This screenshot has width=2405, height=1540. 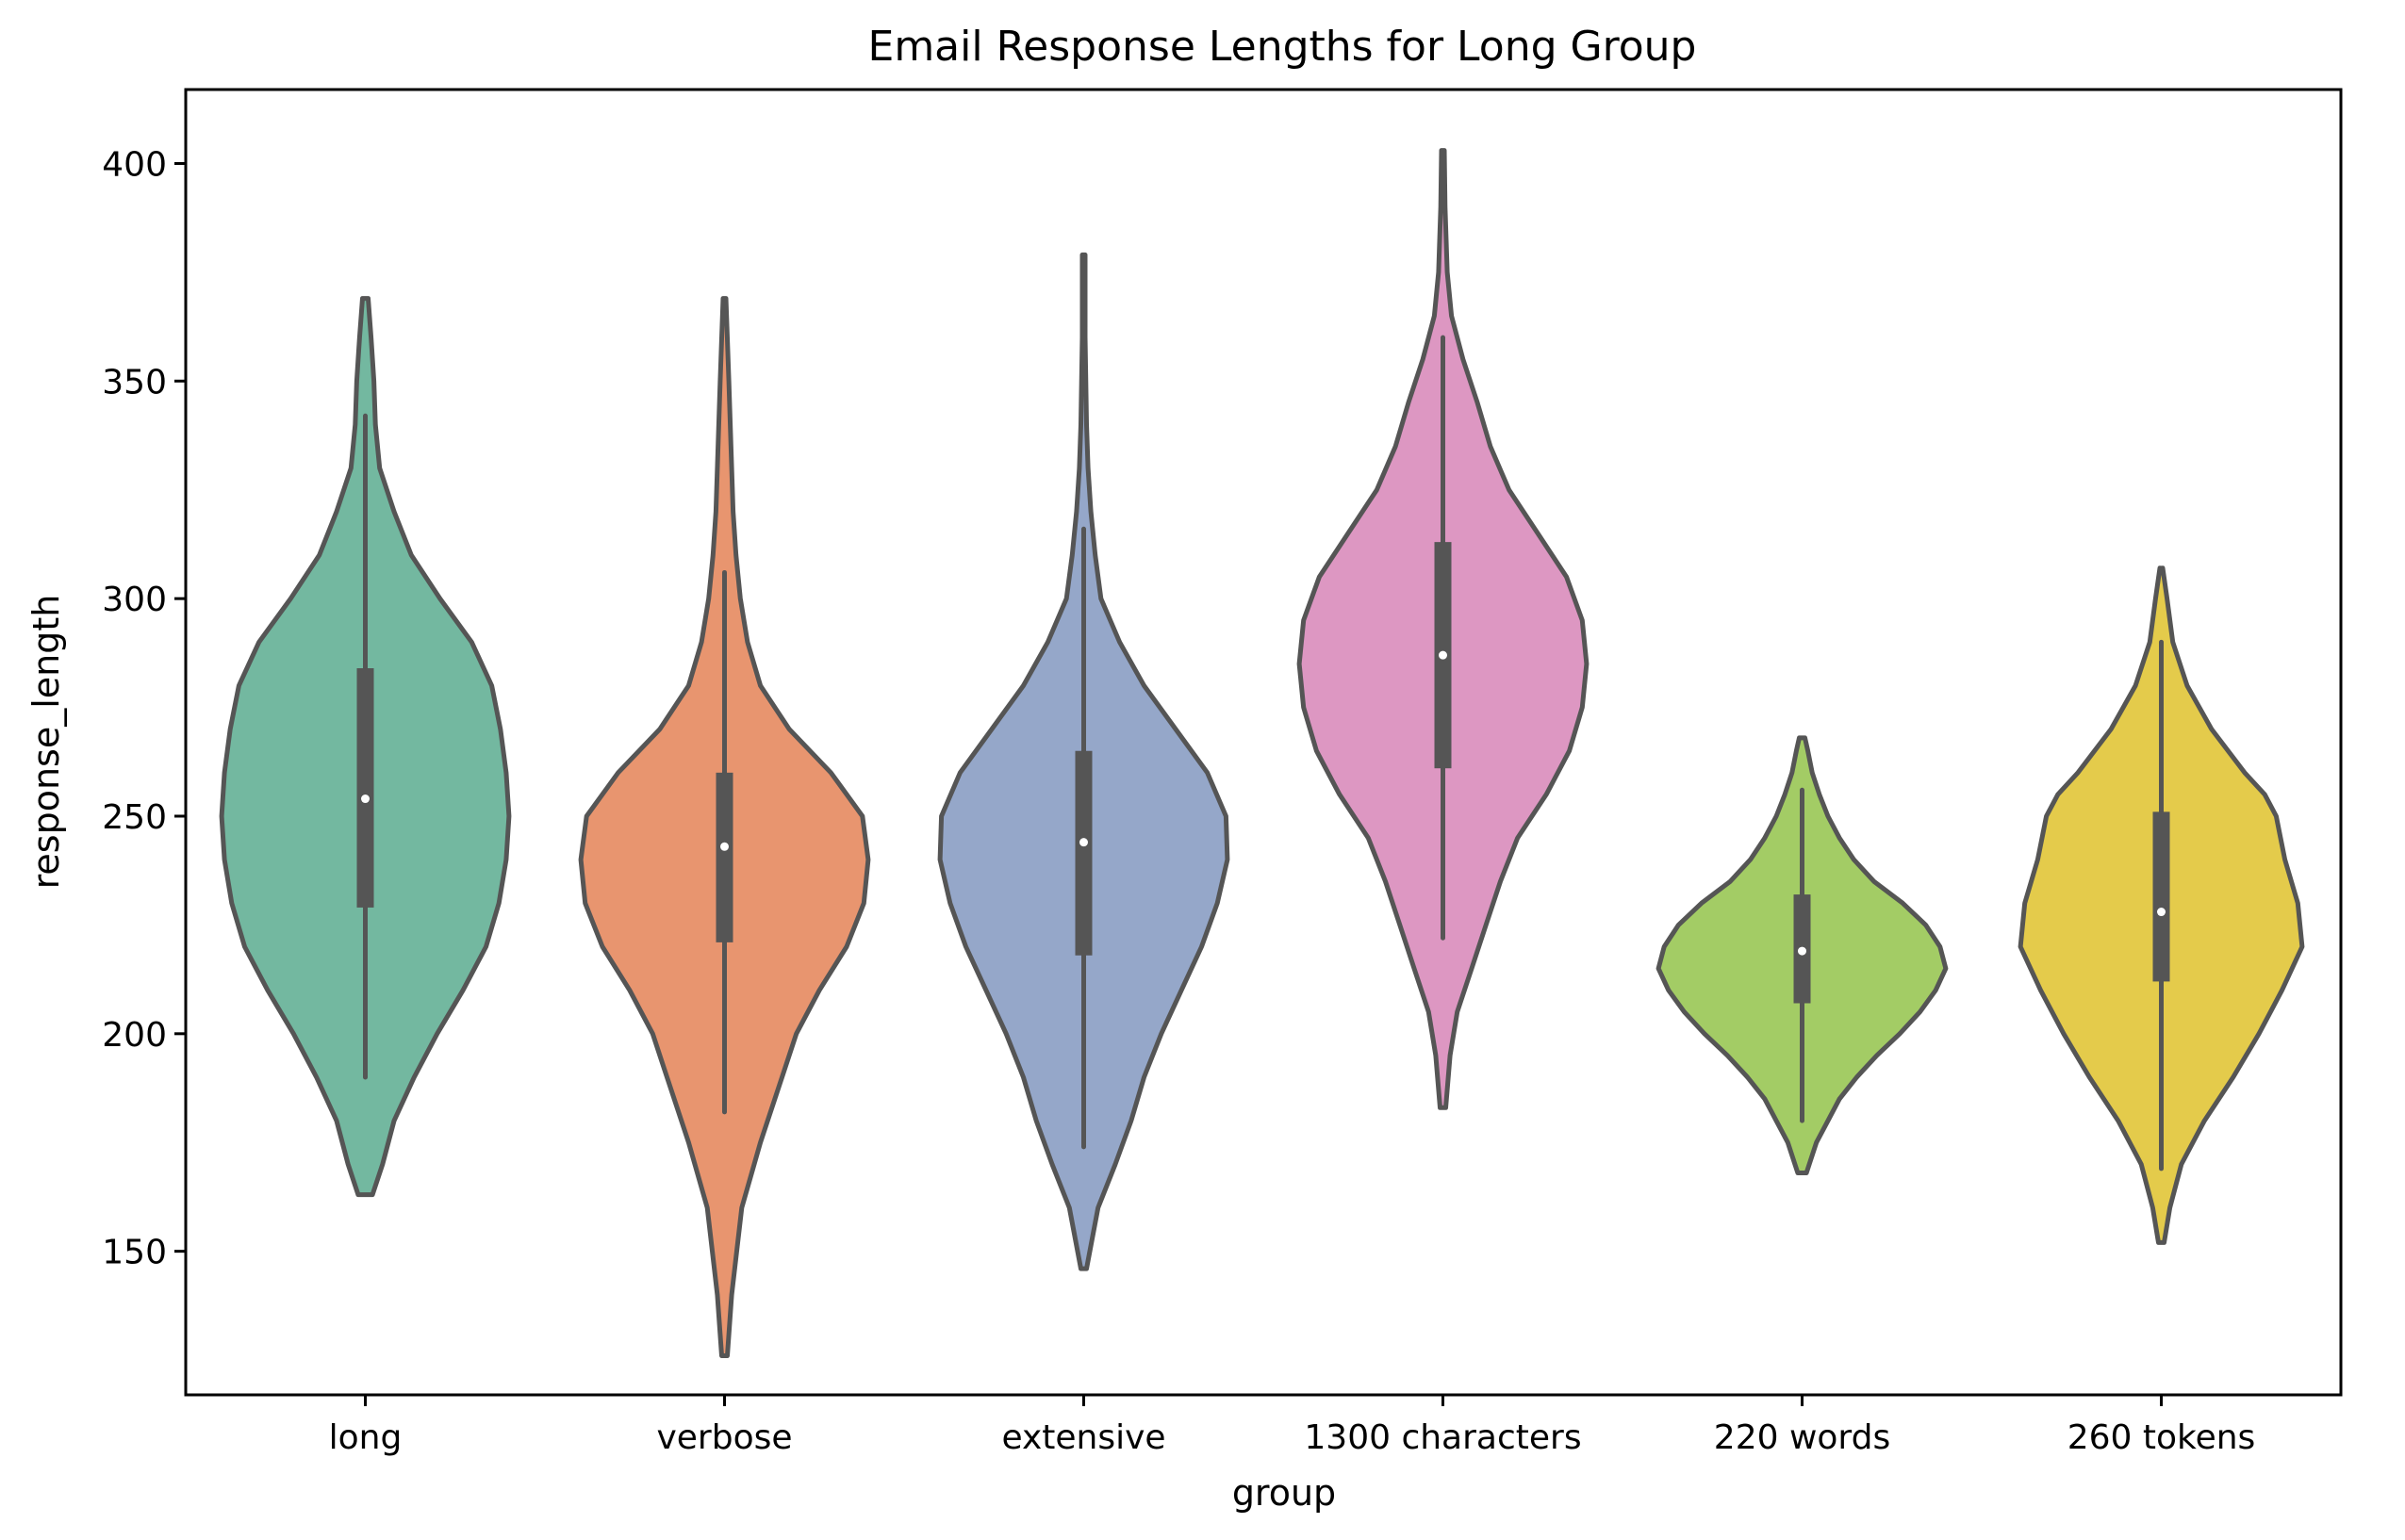 What do you see at coordinates (366, 1437) in the screenshot?
I see `x-tick-label: long` at bounding box center [366, 1437].